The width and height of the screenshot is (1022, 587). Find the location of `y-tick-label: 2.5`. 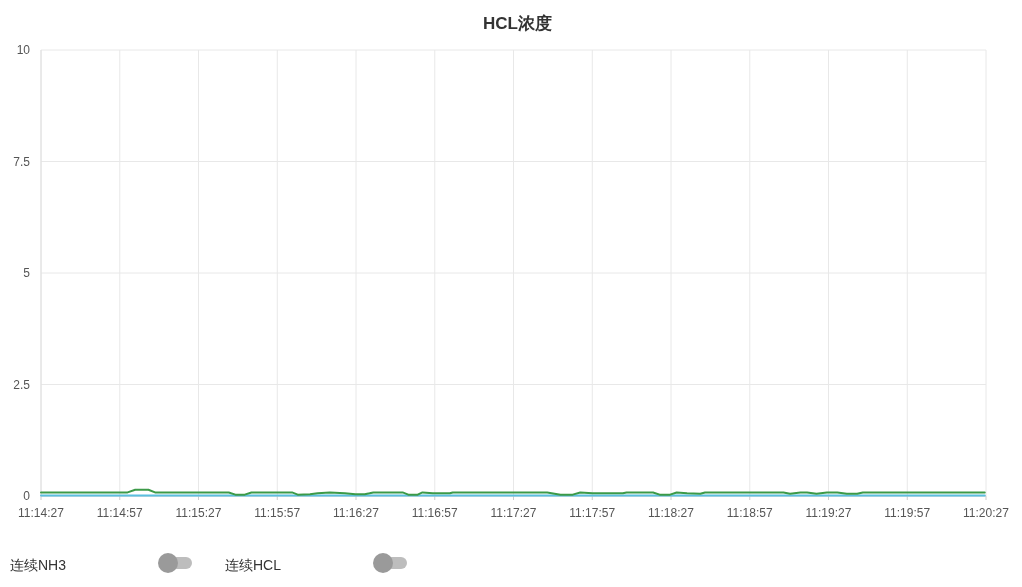

y-tick-label: 2.5 is located at coordinates (22, 384).